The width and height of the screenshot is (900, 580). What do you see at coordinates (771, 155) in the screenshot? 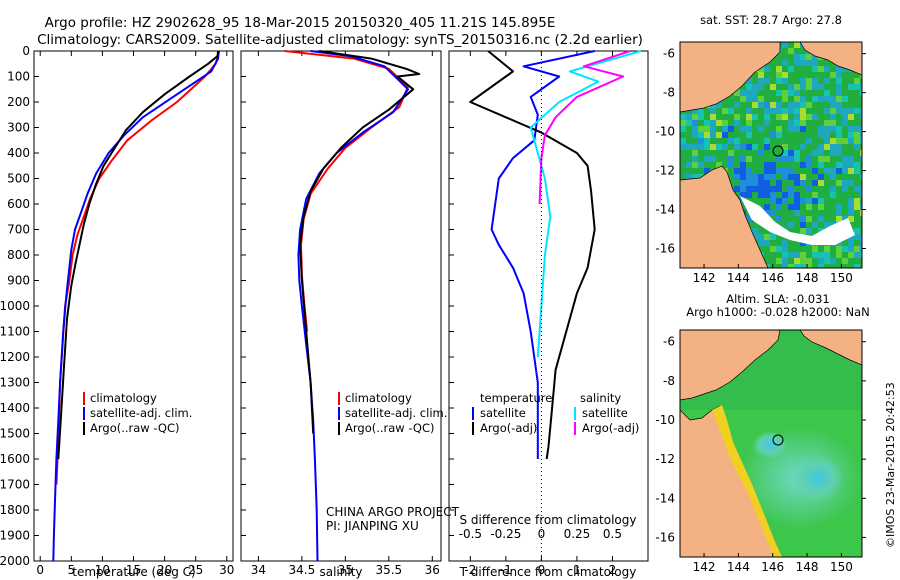
I see `sst-map-frame` at bounding box center [771, 155].